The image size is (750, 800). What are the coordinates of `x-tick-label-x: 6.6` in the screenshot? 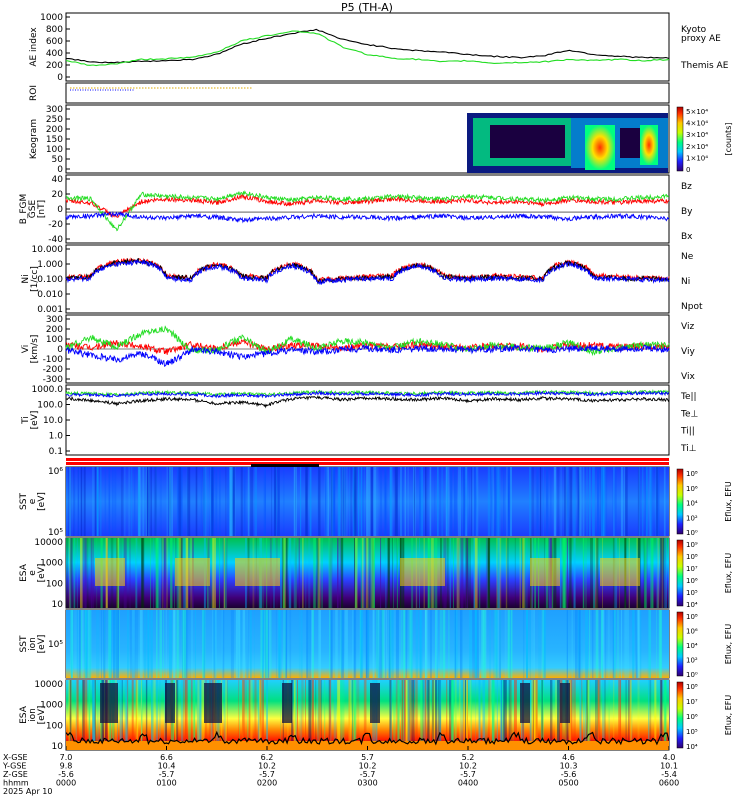 It's located at (166, 757).